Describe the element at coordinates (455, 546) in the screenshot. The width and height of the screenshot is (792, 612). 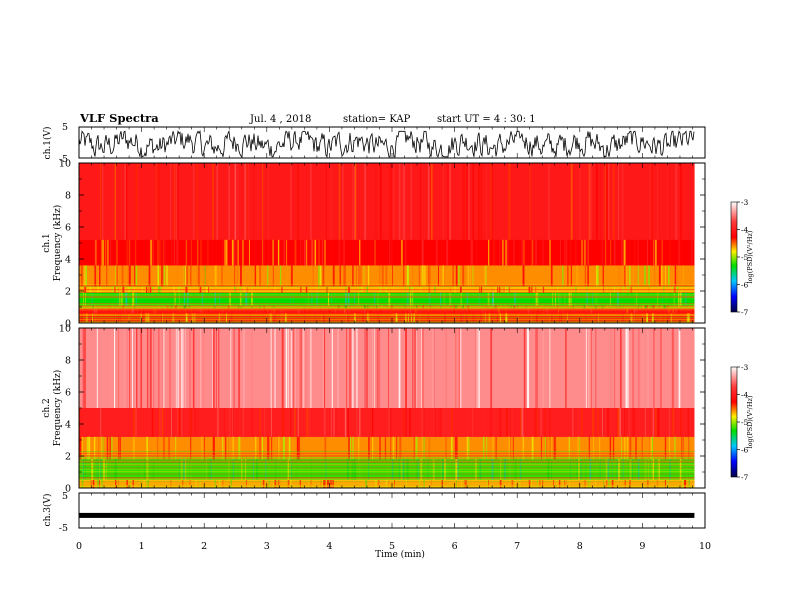
I see `time-tick-label: 6` at that location.